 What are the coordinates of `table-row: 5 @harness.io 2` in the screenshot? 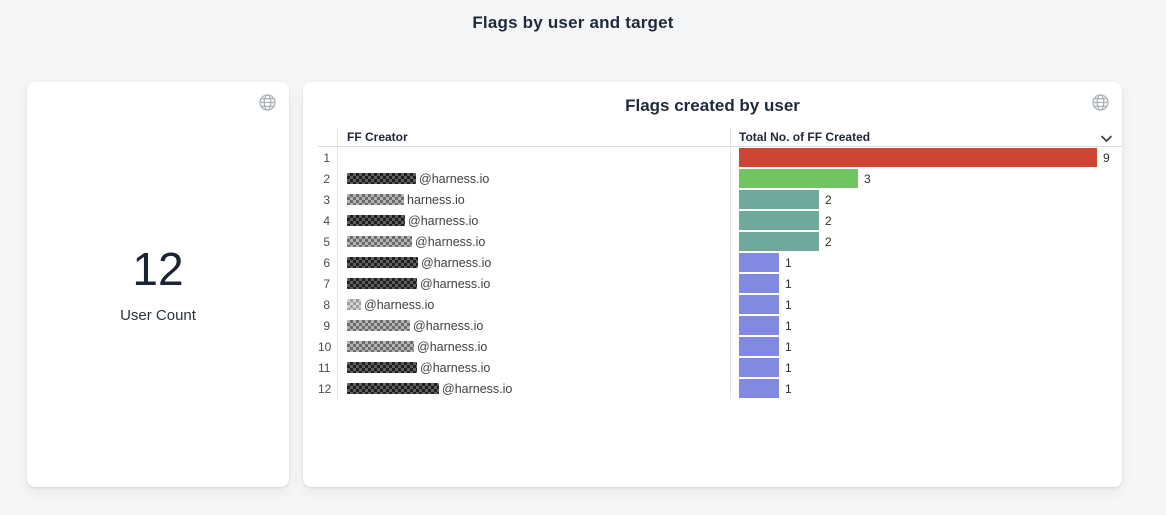 It's located at (720, 241).